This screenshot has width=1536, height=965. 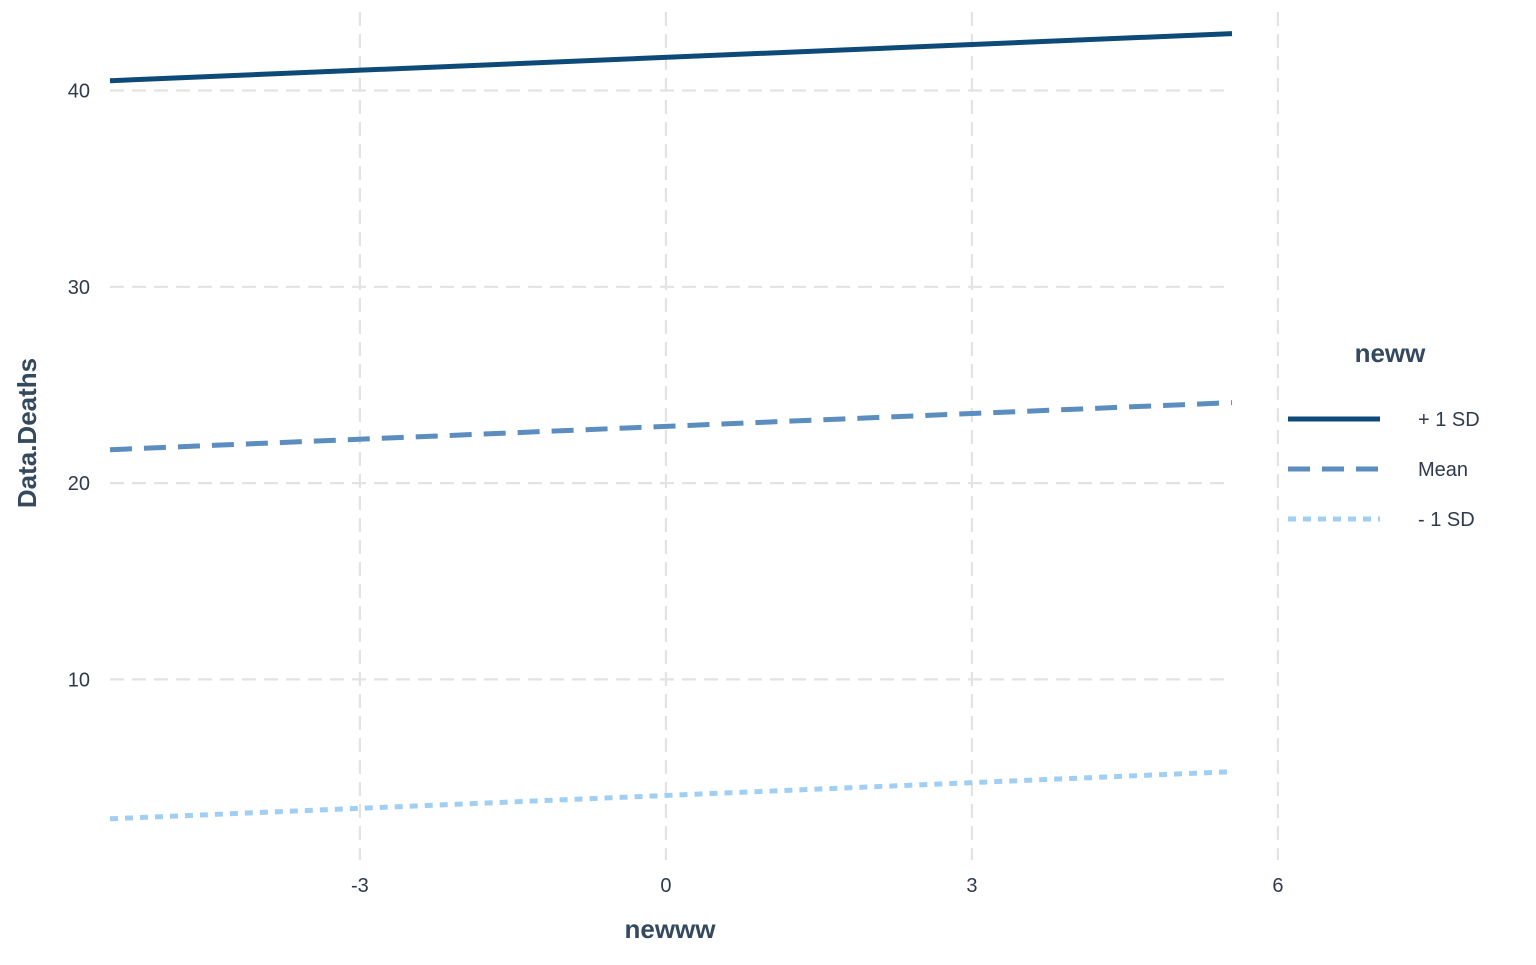 I want to click on x-tick-label-0: 0, so click(x=665, y=886).